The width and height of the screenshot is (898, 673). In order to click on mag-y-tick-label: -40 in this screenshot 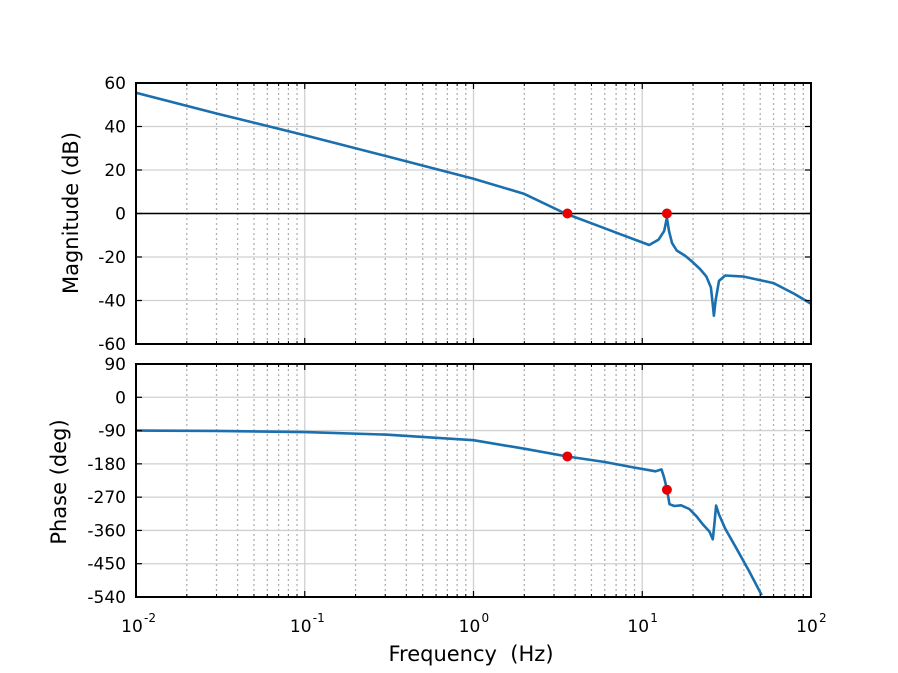, I will do `click(112, 302)`.